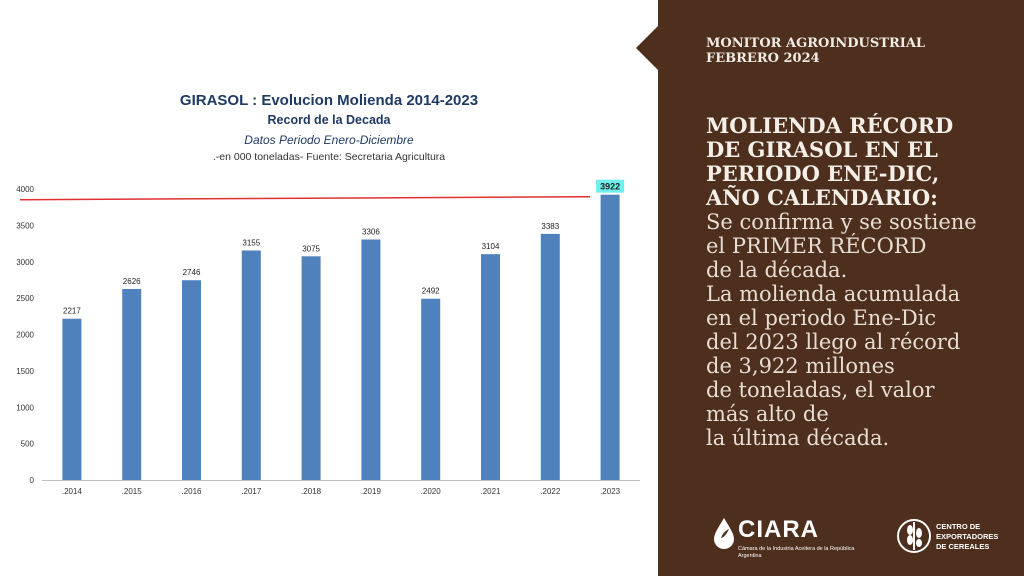 The height and width of the screenshot is (576, 1024). I want to click on body-line: de toneladas, el valor, so click(820, 390).